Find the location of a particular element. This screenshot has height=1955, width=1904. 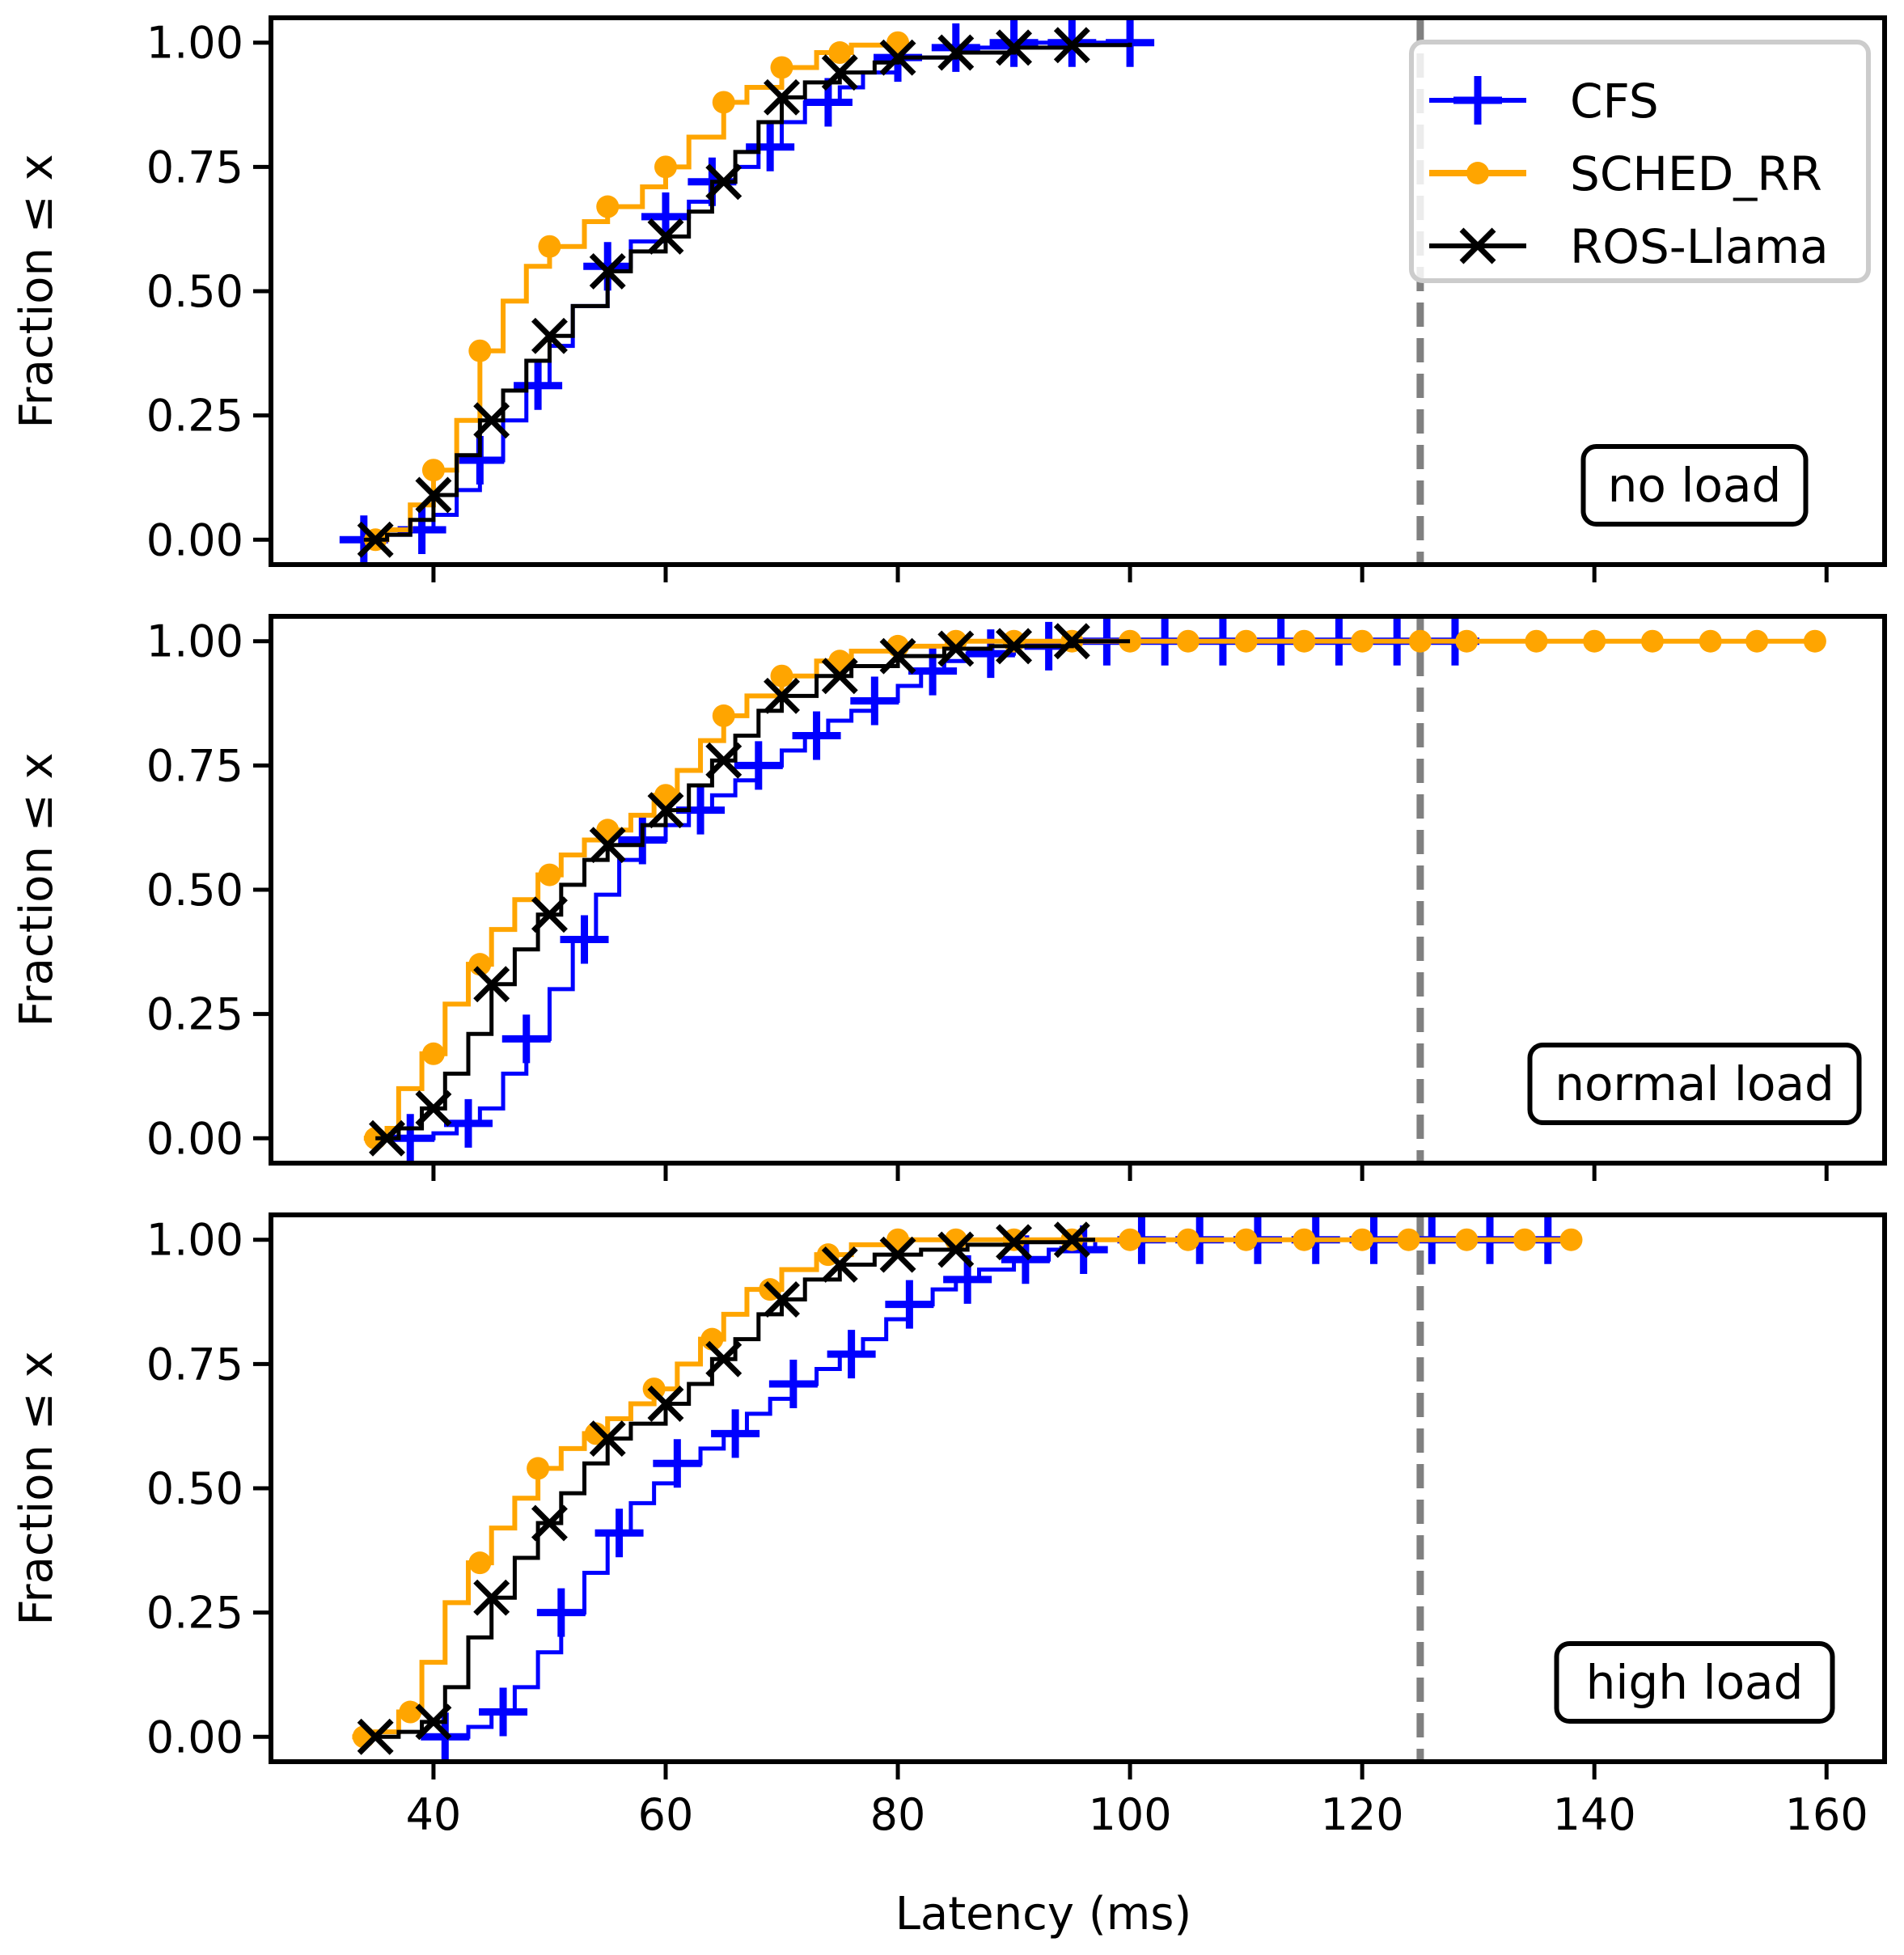

legend-label: ROS-Llama is located at coordinates (1699, 246).